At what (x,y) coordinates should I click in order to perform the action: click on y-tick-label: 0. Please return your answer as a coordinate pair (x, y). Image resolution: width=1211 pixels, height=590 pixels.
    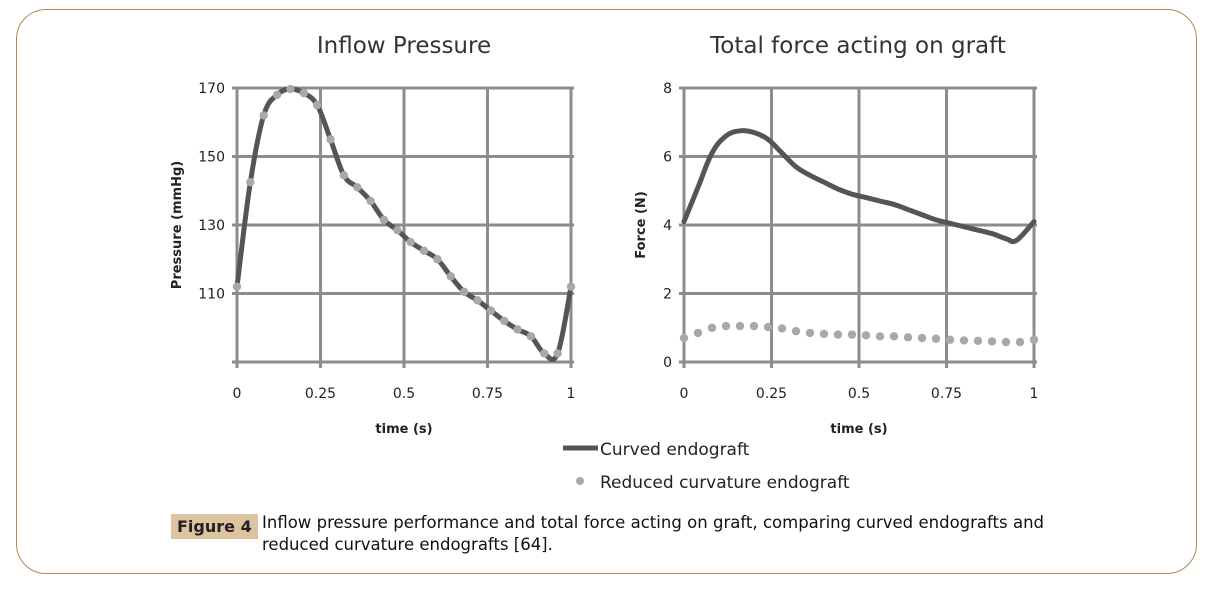
    Looking at the image, I should click on (667, 363).